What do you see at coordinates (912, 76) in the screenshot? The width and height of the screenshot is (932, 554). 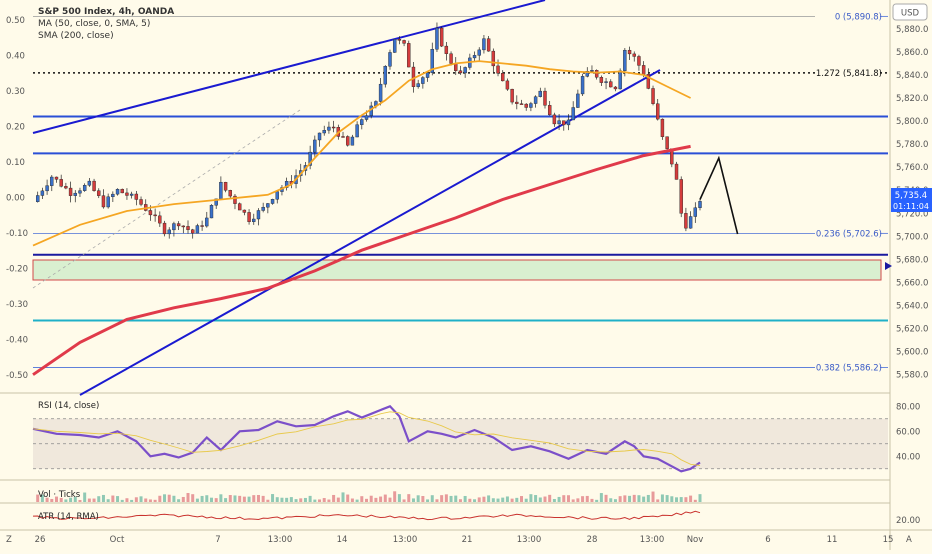 I see `right-axis-tick: 5,840.0` at bounding box center [912, 76].